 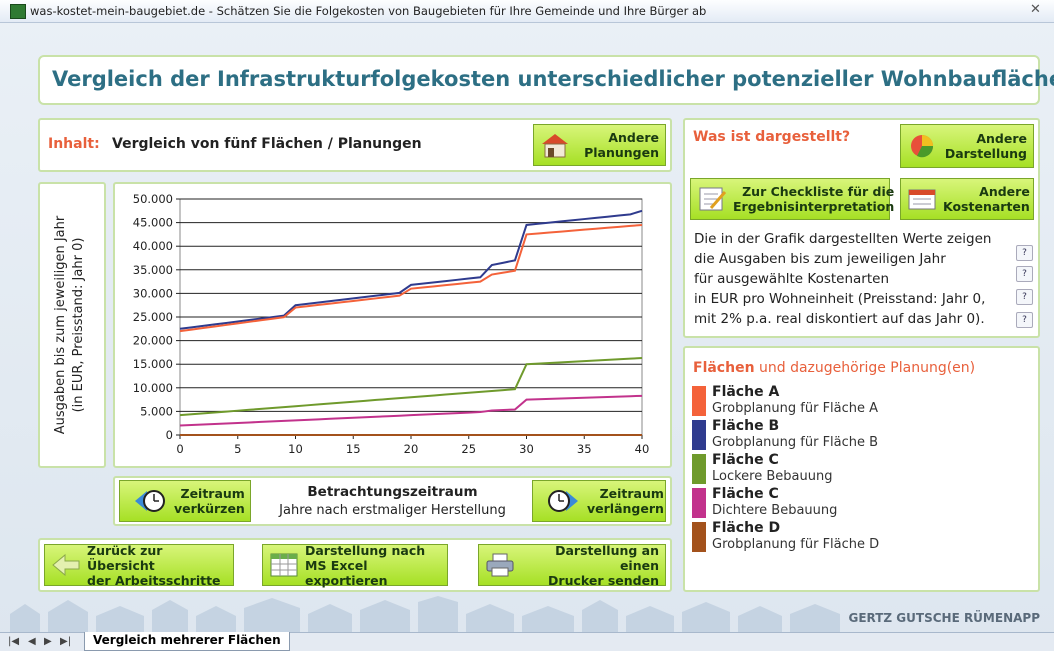 What do you see at coordinates (353, 449) in the screenshot?
I see `x-tick-label: 15` at bounding box center [353, 449].